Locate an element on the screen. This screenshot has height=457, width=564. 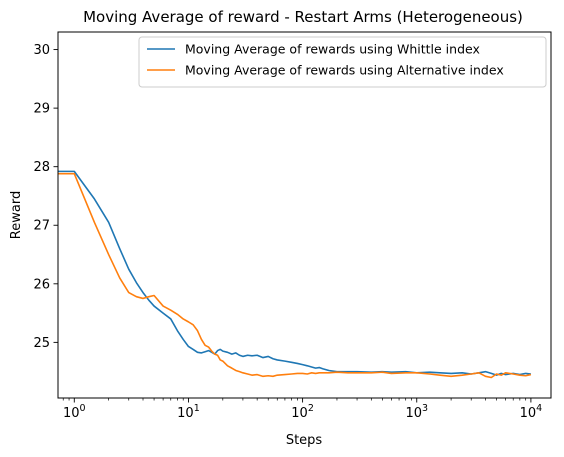
x-axis: 10⁰ 10¹ 10² 10³ 10⁴ is located at coordinates (302, 409).